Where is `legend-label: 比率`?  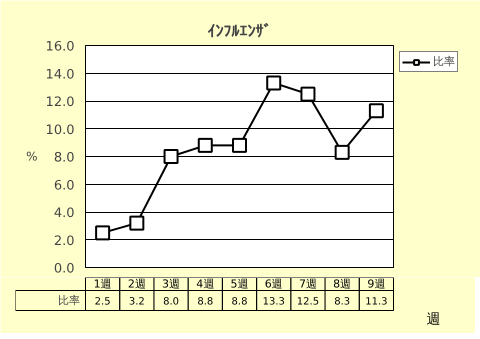 legend-label: 比率 is located at coordinates (444, 61).